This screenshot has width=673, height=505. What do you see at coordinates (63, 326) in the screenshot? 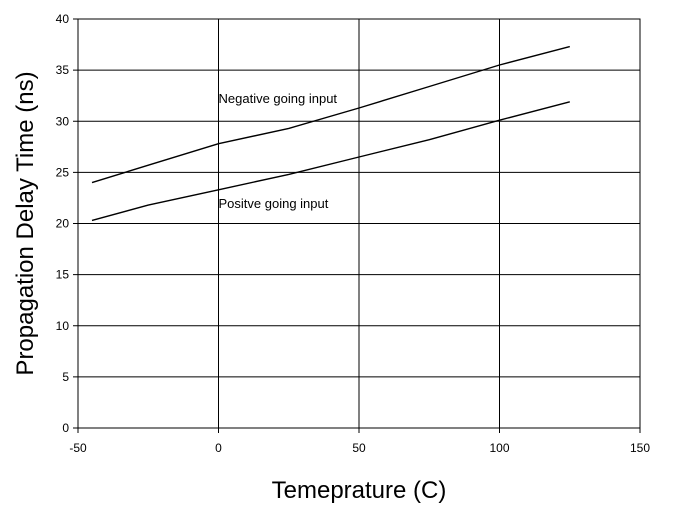
I see `y-tick-label: 10` at bounding box center [63, 326].